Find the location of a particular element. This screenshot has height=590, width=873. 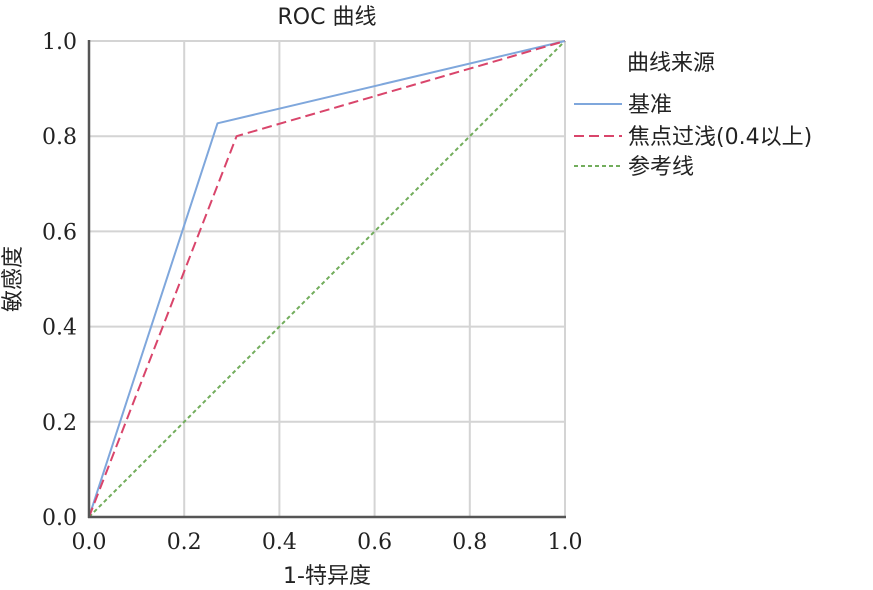

x-tick-label: 0.0 is located at coordinates (89, 542).